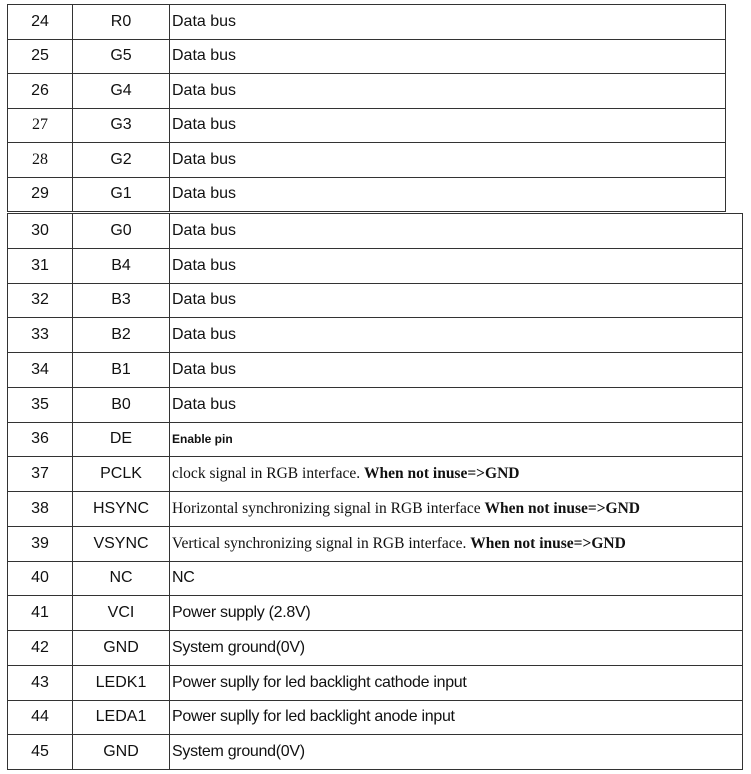 The image size is (751, 774). I want to click on table-row: 29 G1 Data bus, so click(366, 194).